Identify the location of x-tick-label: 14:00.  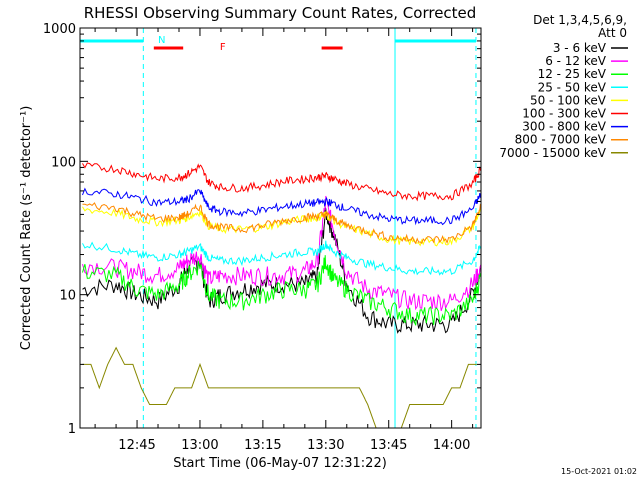
(451, 445).